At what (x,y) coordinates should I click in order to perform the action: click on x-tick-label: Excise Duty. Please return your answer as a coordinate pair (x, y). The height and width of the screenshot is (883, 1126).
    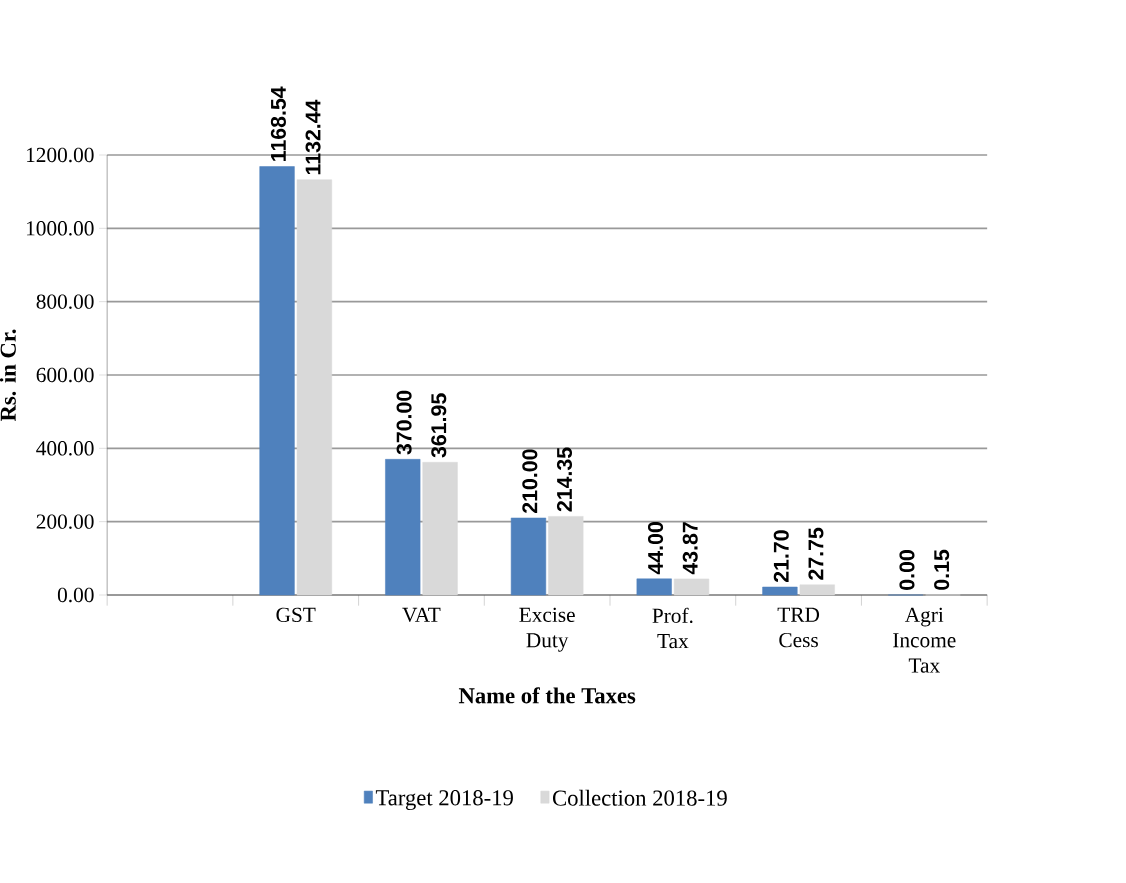
    Looking at the image, I should click on (547, 629).